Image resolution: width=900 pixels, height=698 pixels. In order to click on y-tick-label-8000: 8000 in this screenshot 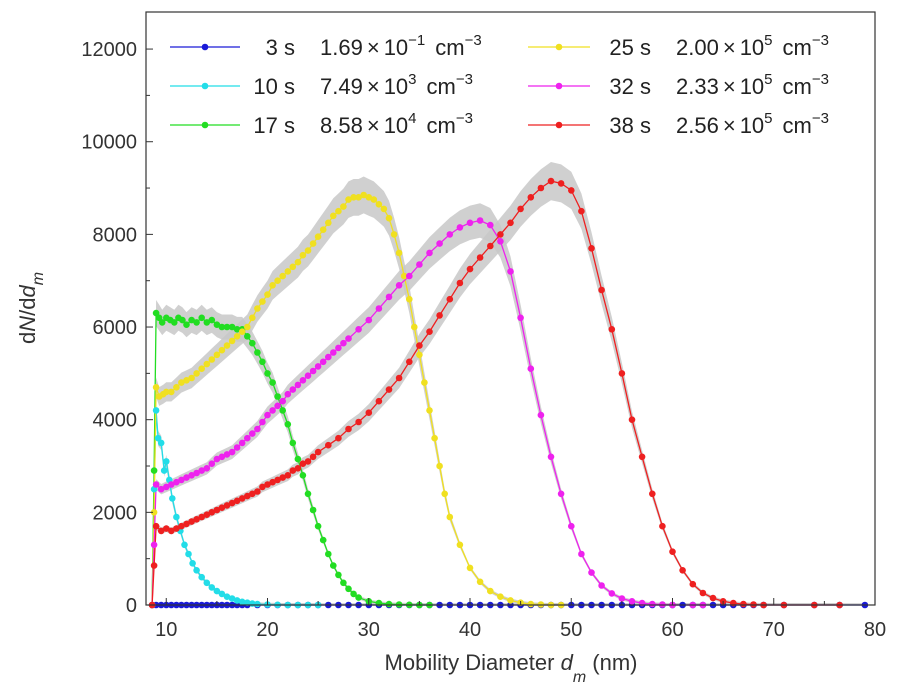, I will do `click(115, 235)`.